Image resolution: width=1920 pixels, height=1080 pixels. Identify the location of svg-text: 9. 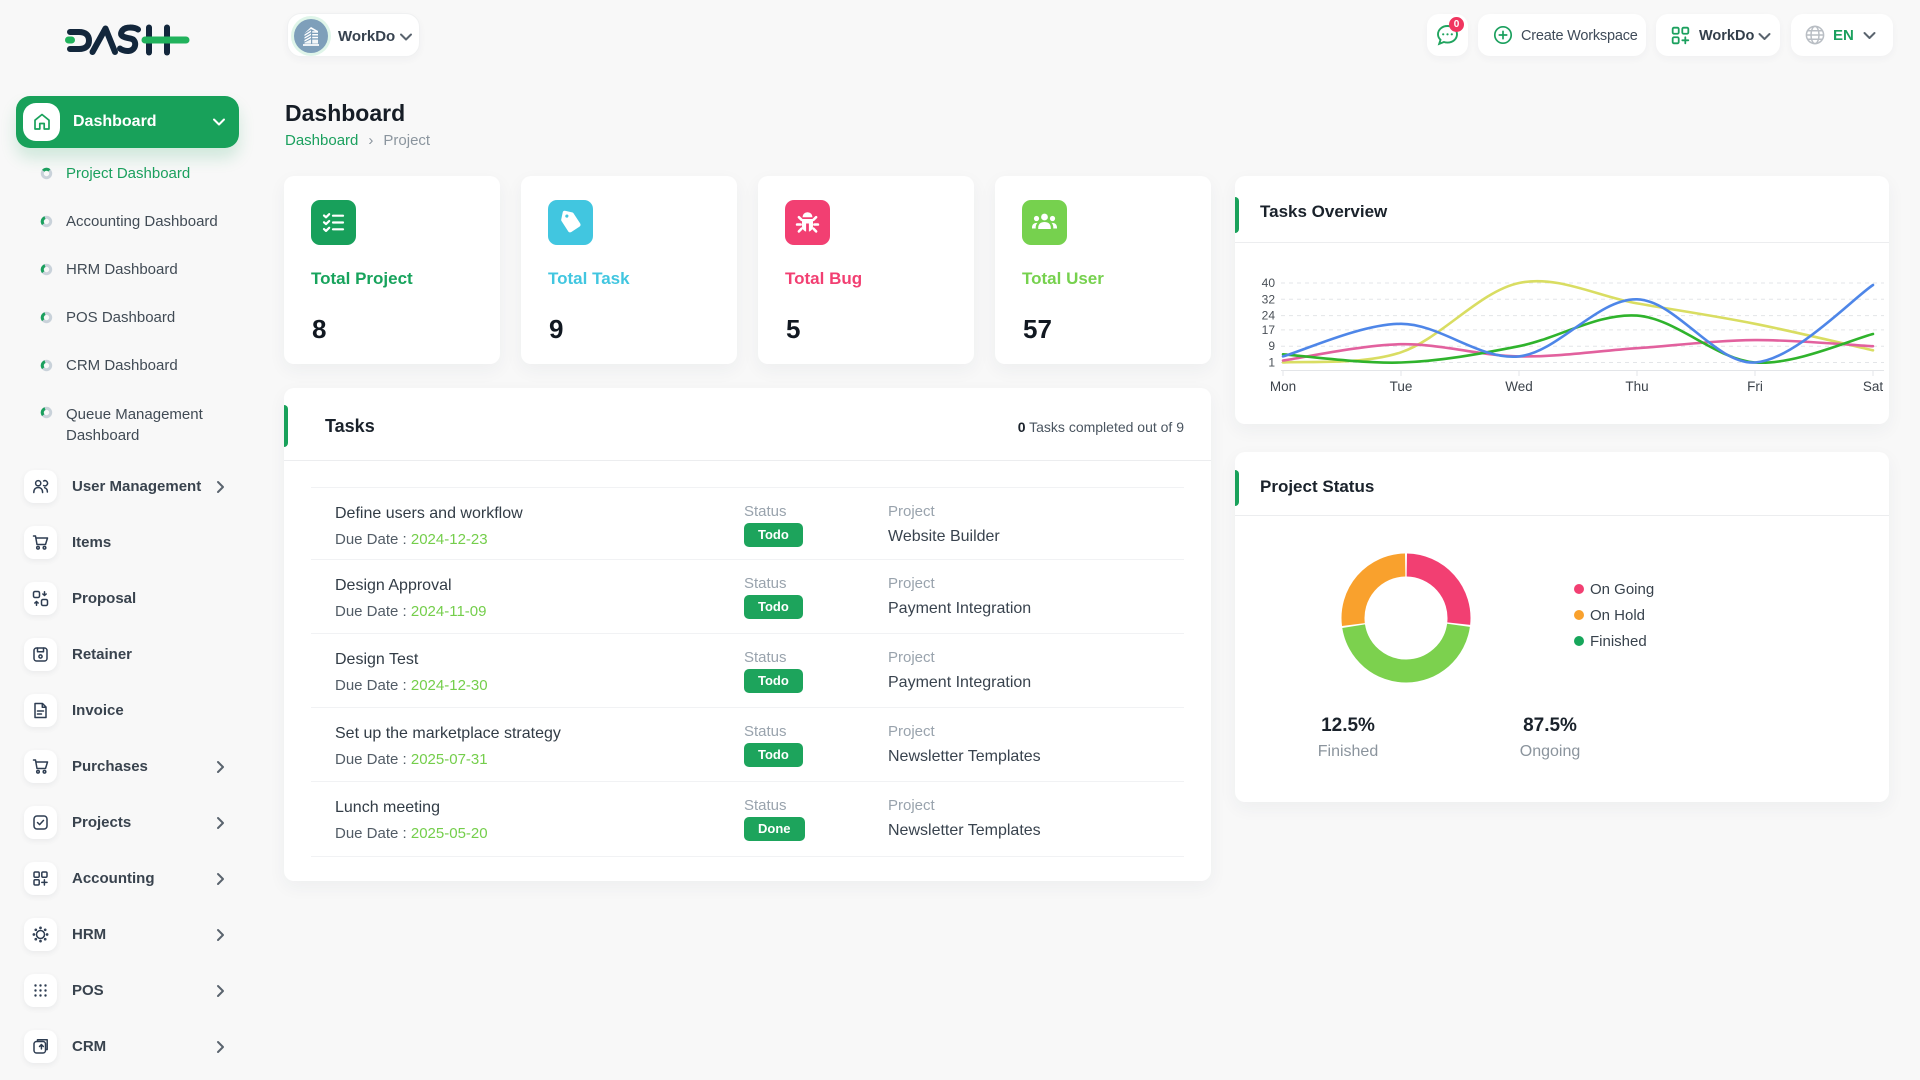
(1271, 346).